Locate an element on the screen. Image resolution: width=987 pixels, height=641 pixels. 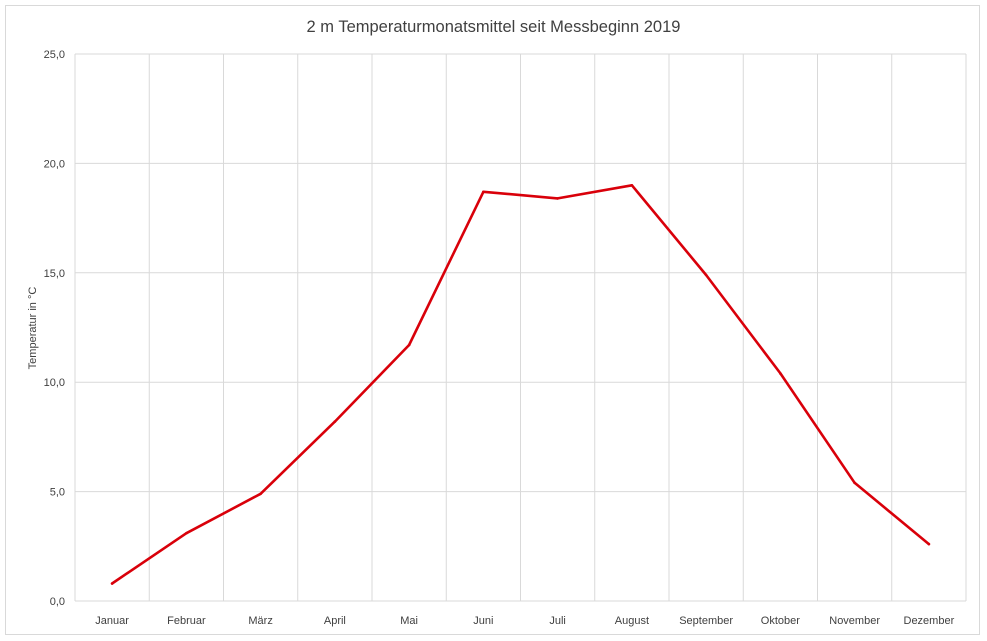
y-tick-label: 20,0 is located at coordinates (54, 164).